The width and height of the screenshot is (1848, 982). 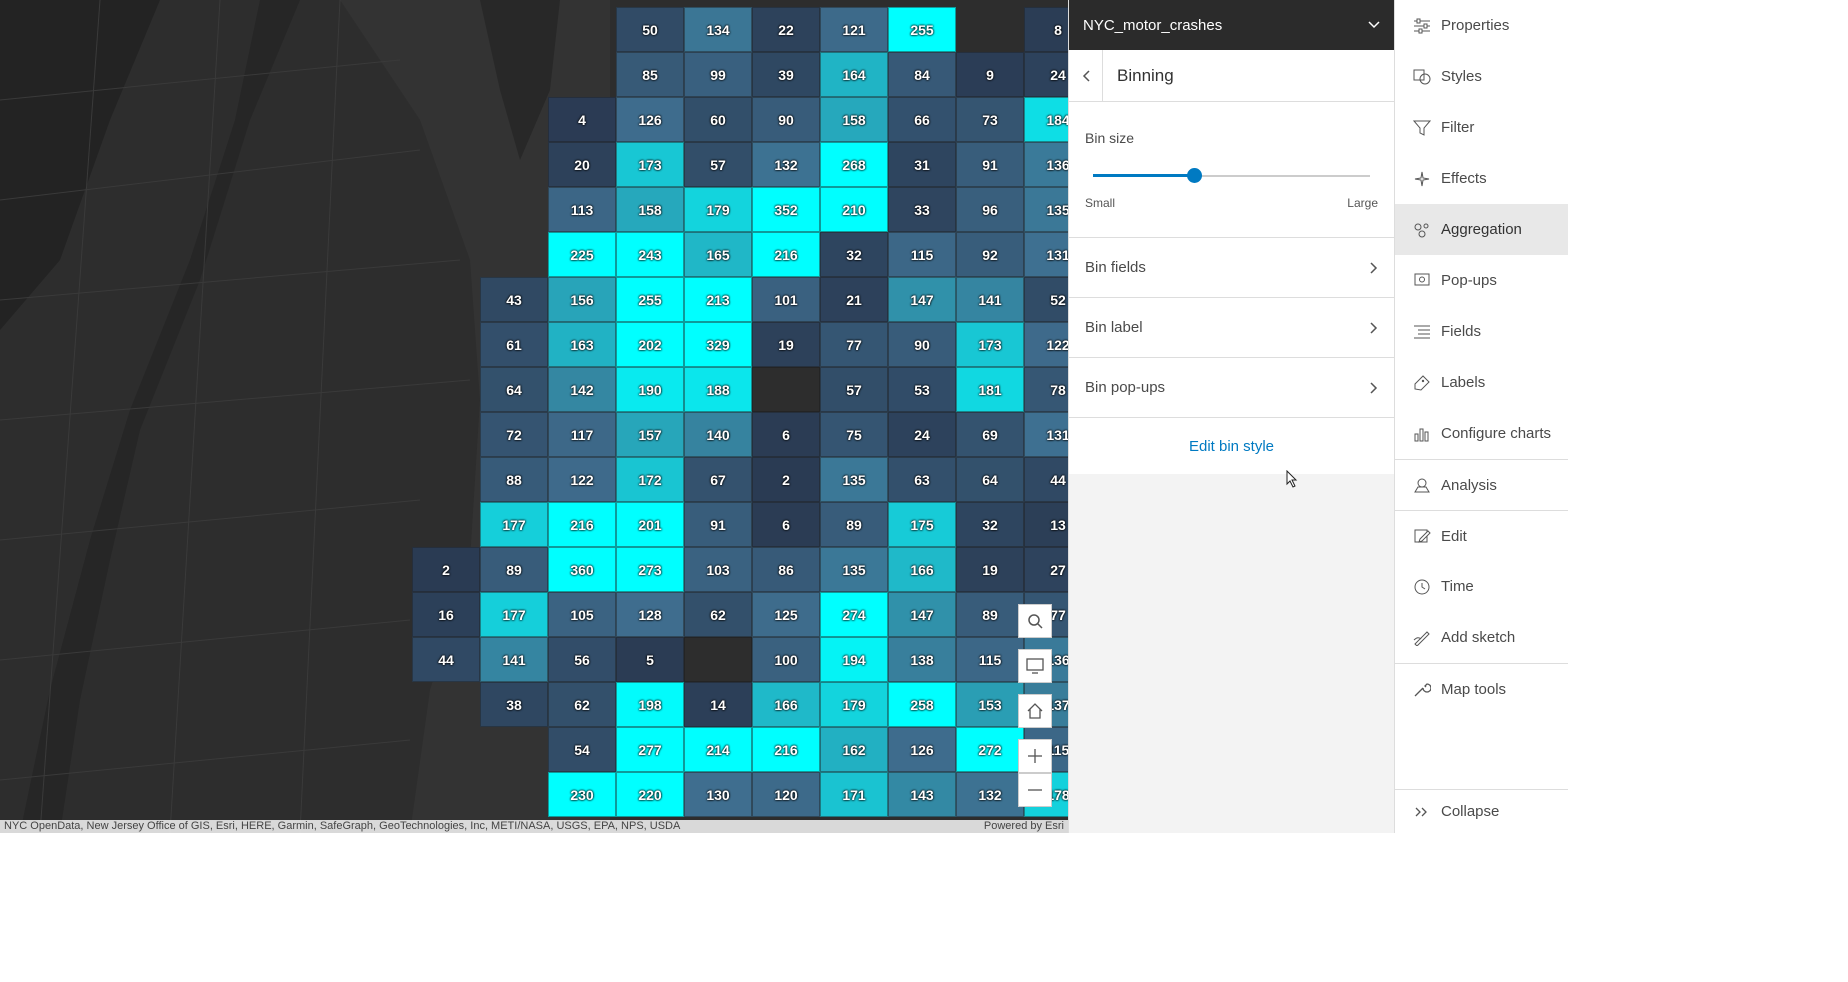 What do you see at coordinates (582, 254) in the screenshot?
I see `bin-cell: 225` at bounding box center [582, 254].